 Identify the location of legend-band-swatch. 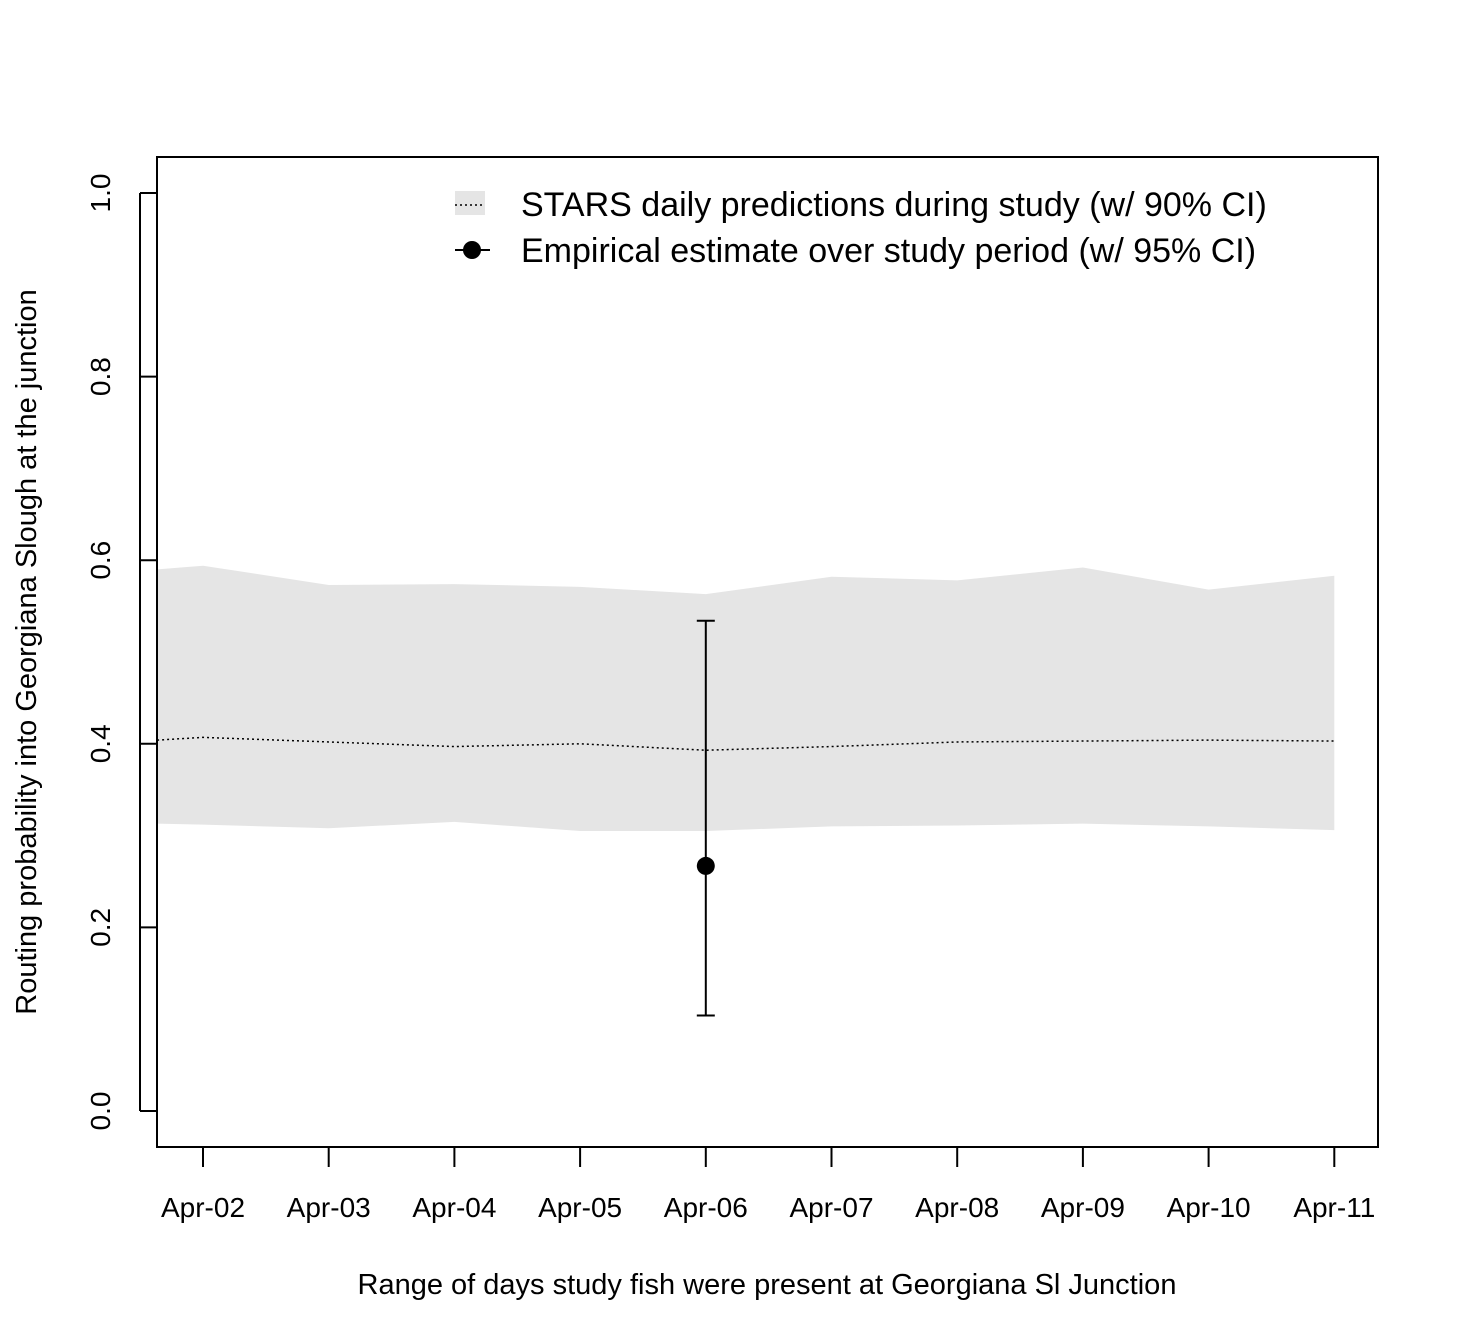
(470, 203).